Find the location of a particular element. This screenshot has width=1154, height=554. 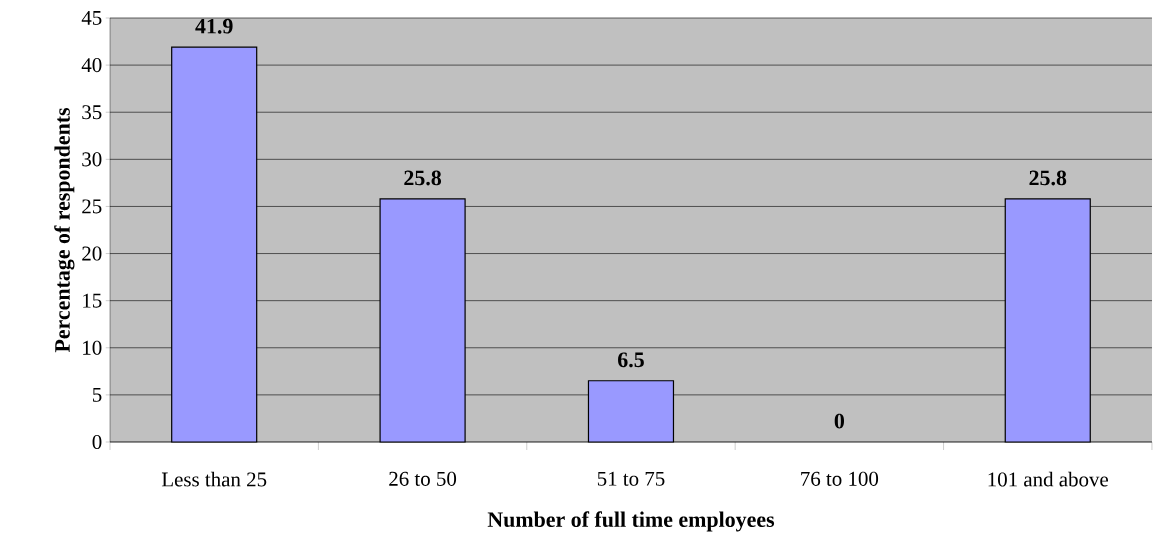

y-tick-label: 20 is located at coordinates (92, 253).